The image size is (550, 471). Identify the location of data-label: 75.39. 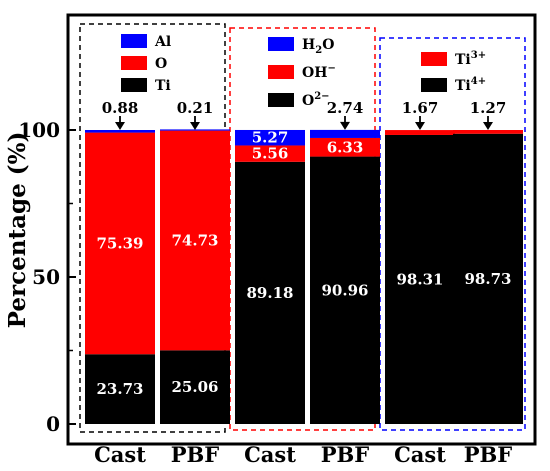
(120, 243).